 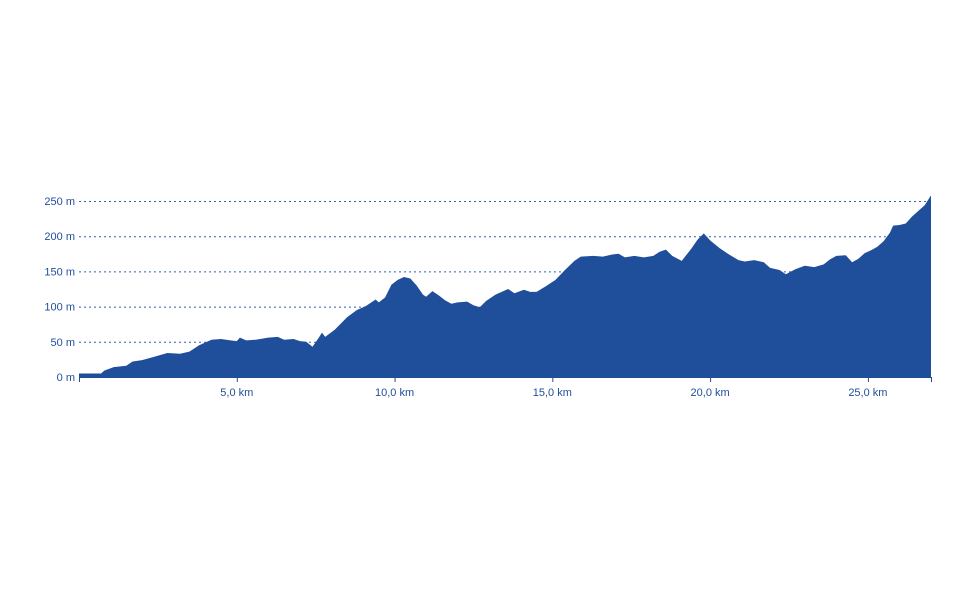 I want to click on y-tick-label: 50 m, so click(x=63, y=343).